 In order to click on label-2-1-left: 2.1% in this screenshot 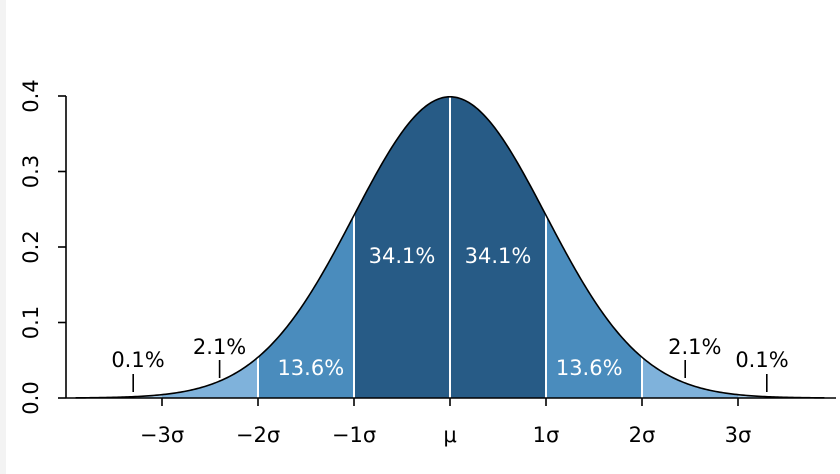, I will do `click(219, 347)`.